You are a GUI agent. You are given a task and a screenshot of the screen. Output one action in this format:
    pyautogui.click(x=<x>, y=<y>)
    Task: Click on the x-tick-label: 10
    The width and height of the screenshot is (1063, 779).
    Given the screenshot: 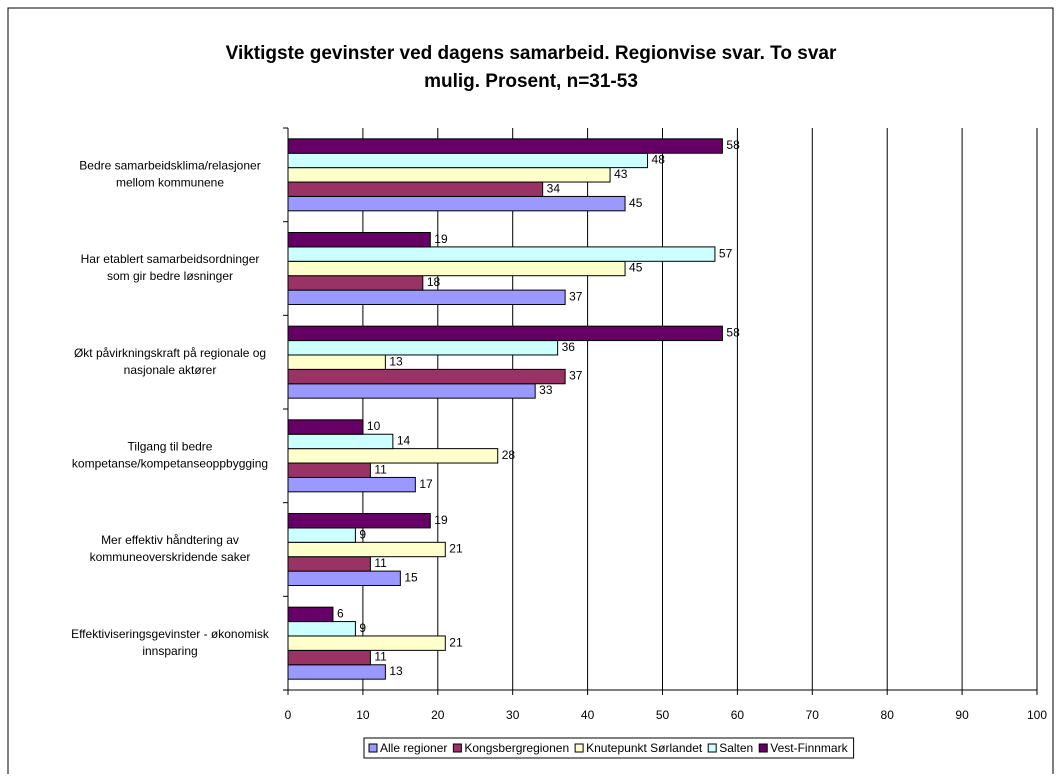 What is the action you would take?
    pyautogui.click(x=363, y=715)
    